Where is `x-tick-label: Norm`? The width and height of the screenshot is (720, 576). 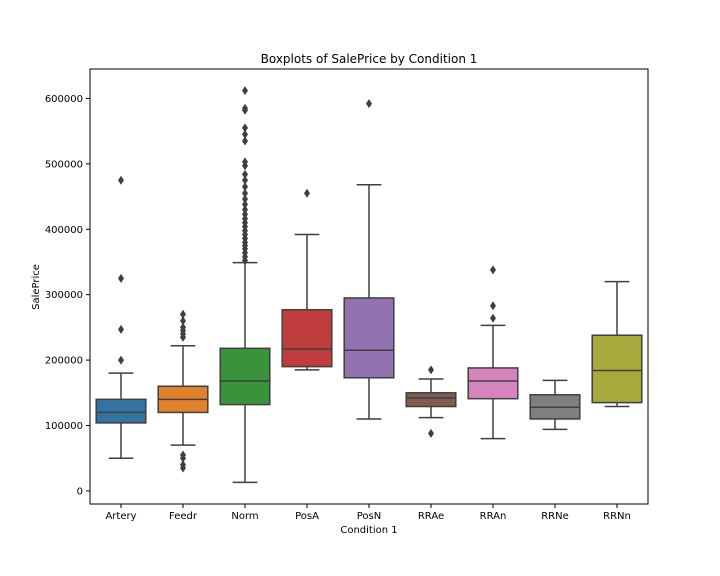
x-tick-label: Norm is located at coordinates (244, 516).